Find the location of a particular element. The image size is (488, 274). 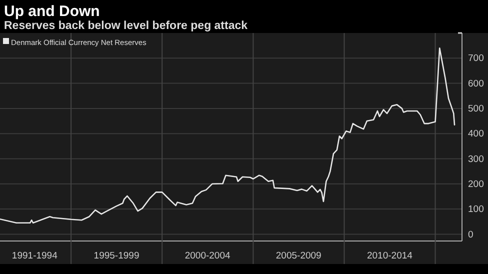

y-tick-label: 400 is located at coordinates (476, 134).